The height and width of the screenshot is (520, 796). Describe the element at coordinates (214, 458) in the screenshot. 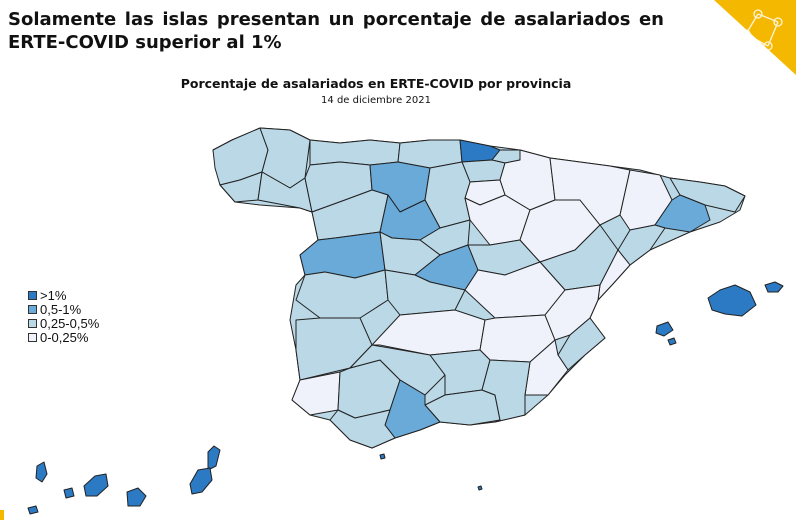

I see `island-lanzarote` at that location.